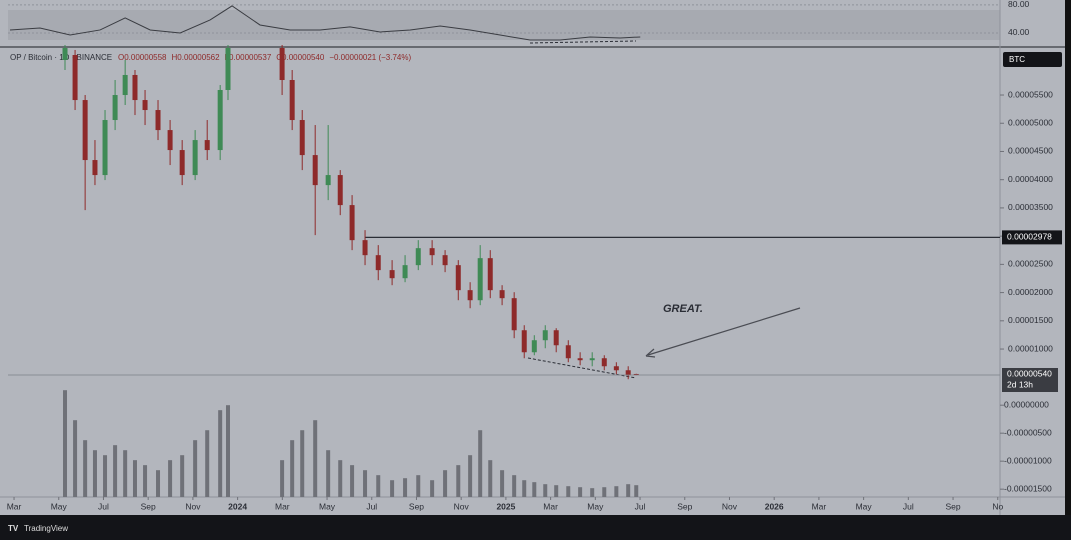 The image size is (1071, 540). I want to click on y-tick-label: 0.00003500, so click(1030, 207).